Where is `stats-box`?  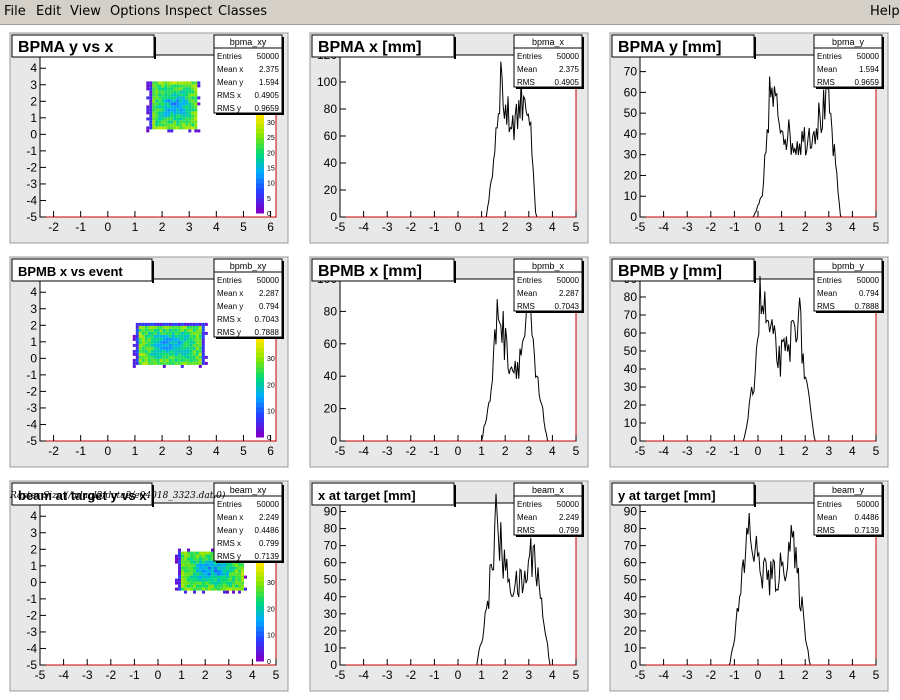
stats-box is located at coordinates (548, 509).